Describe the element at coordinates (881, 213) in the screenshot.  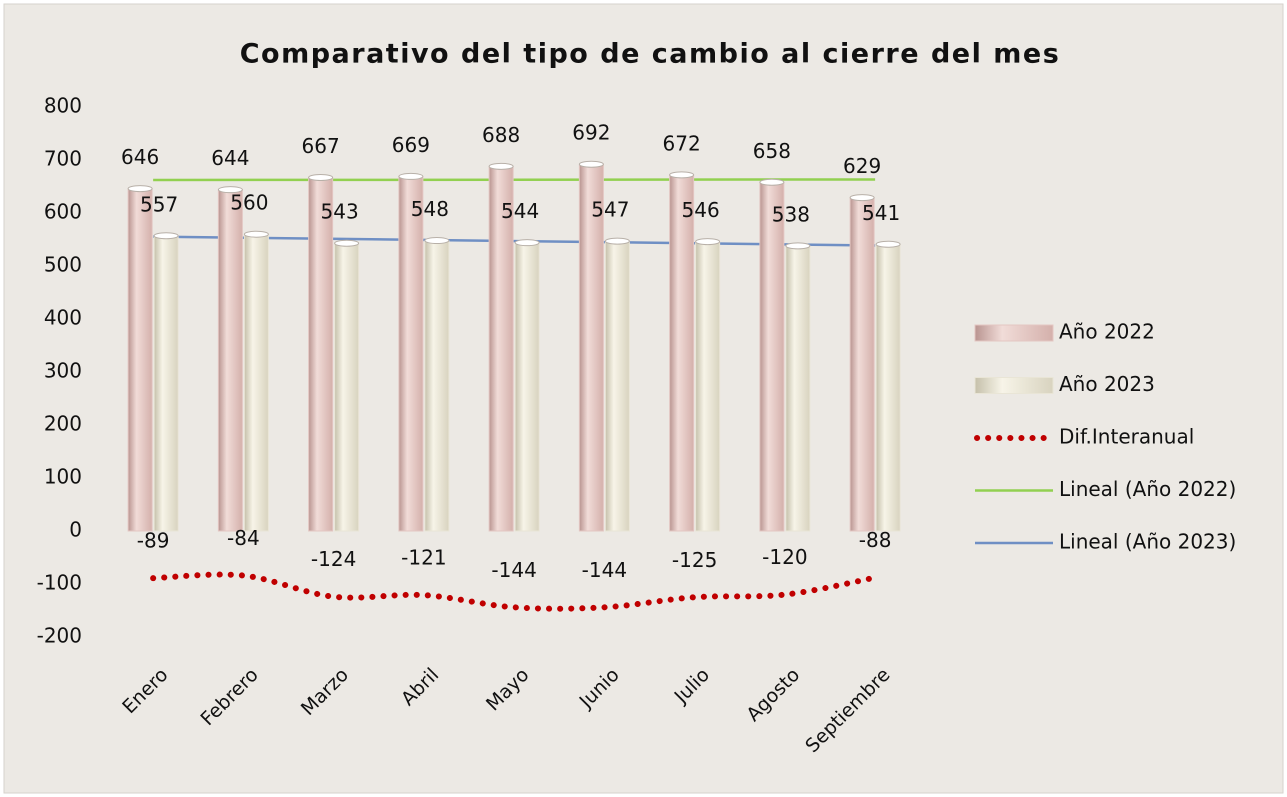
I see `data-label: 541` at that location.